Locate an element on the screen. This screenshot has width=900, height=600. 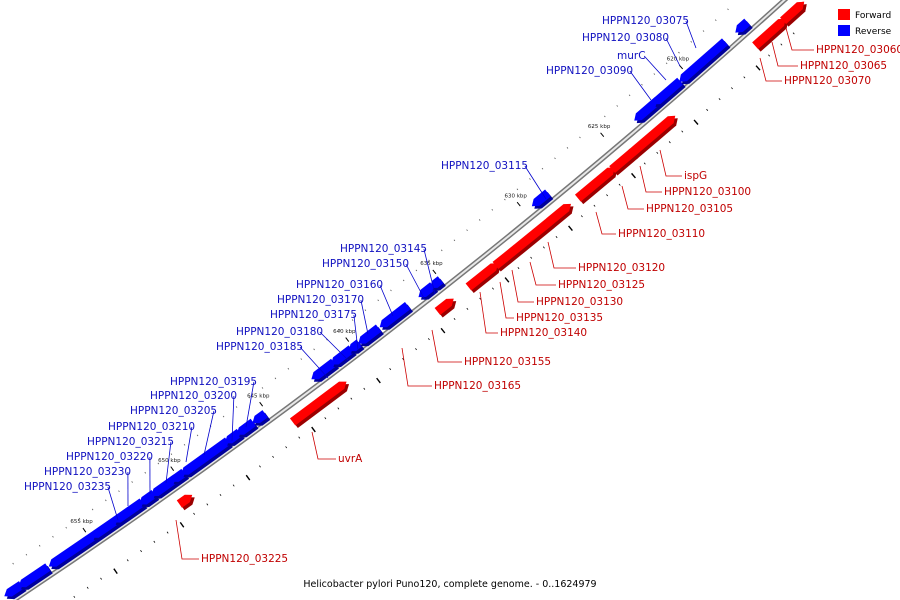
forward-gene-label: HPPN120_03110 is located at coordinates (661, 234).